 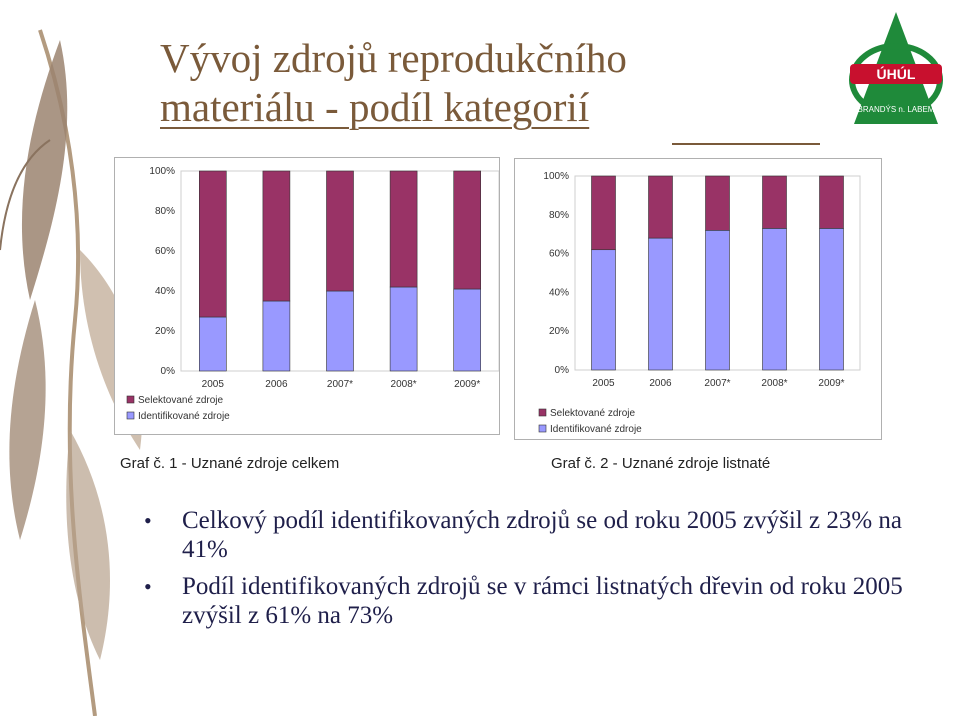 I want to click on title-line-1: Vývoj zdrojů reprodukčního, so click(x=393, y=58).